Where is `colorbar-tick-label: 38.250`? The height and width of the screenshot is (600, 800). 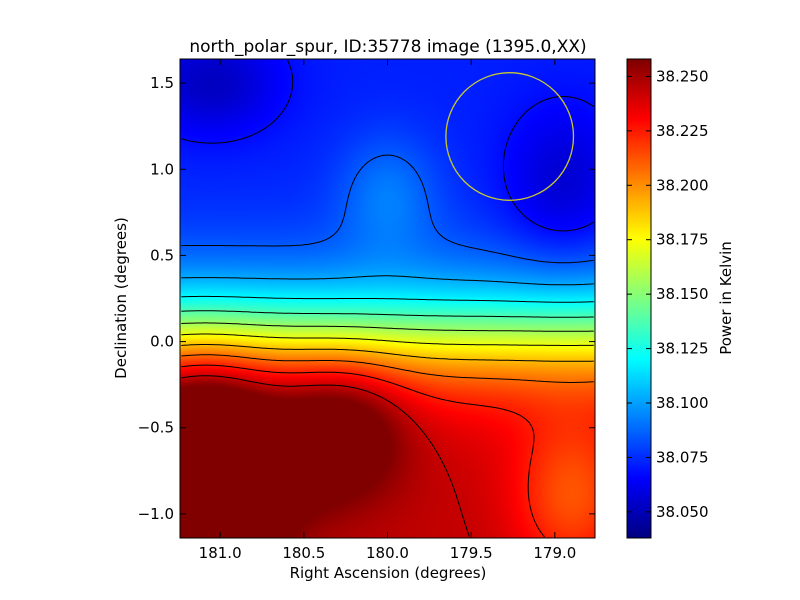
colorbar-tick-label: 38.250 is located at coordinates (682, 76).